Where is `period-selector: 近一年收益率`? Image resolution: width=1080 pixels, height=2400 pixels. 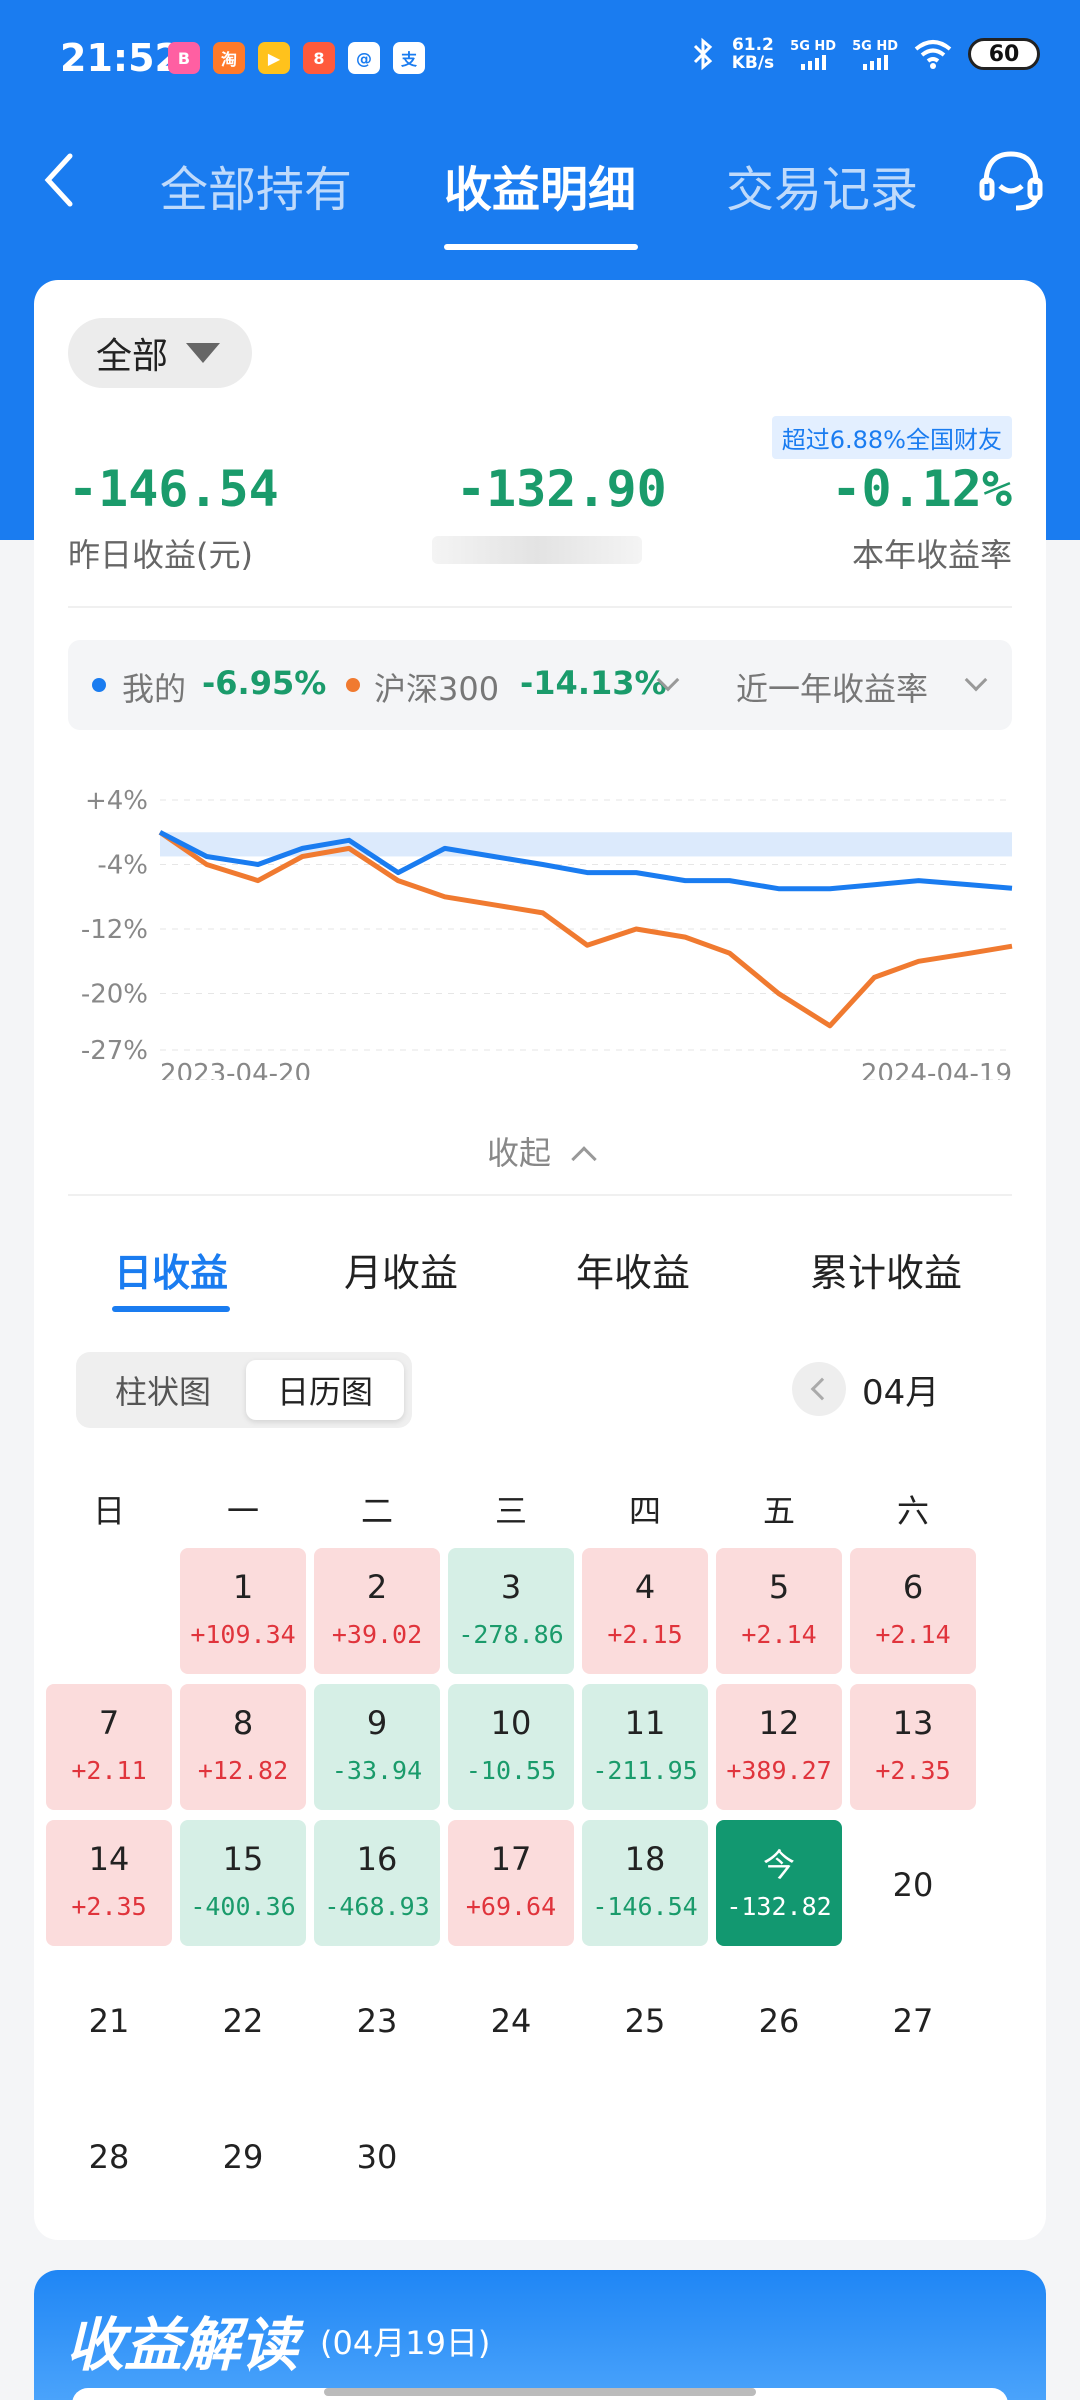 period-selector: 近一年收益率 is located at coordinates (832, 689).